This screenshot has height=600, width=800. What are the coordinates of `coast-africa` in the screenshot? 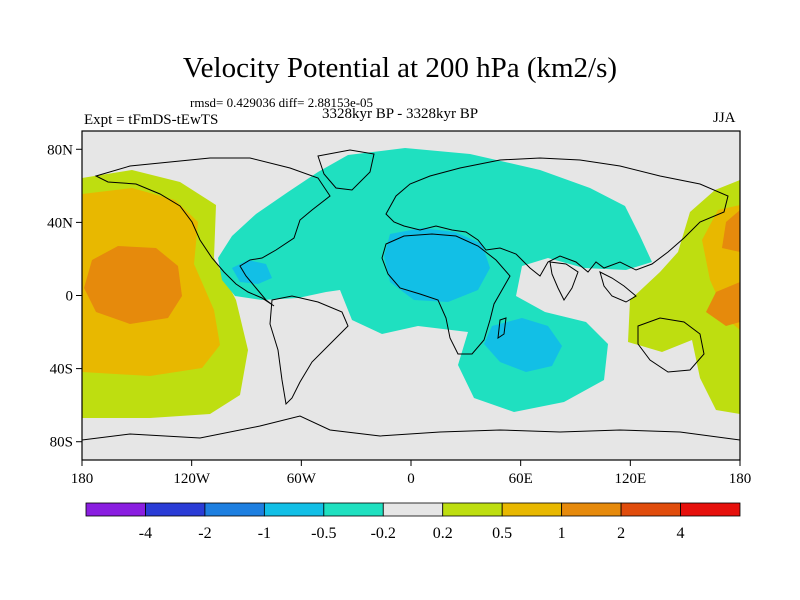 It's located at (446, 294).